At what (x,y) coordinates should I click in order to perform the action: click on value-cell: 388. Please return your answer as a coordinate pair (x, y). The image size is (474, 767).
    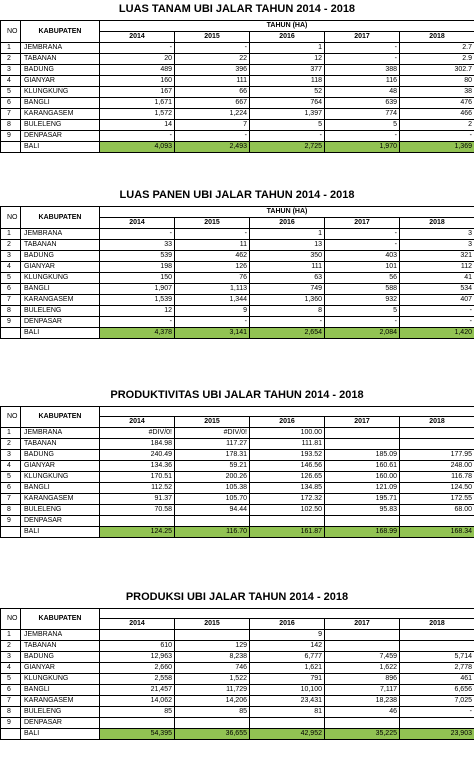
    Looking at the image, I should click on (362, 70).